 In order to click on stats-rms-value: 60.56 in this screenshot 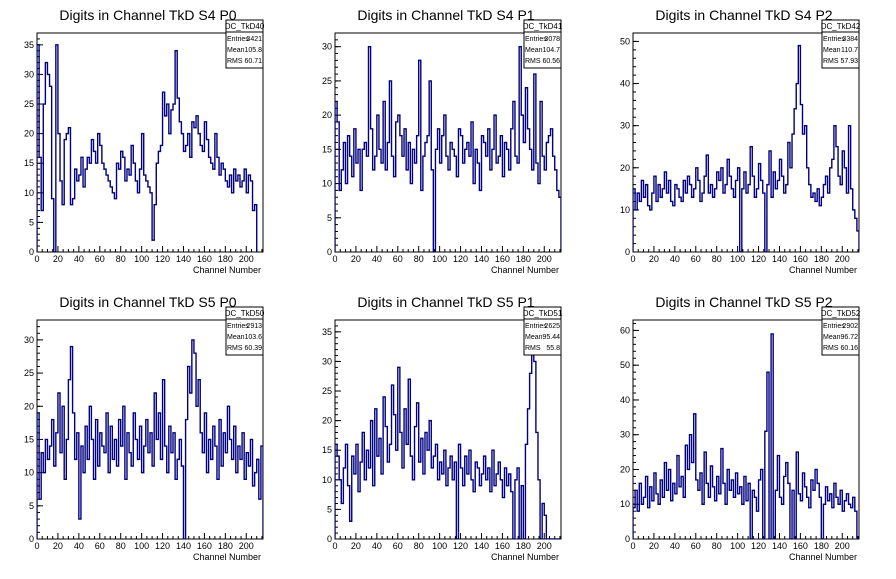, I will do `click(551, 61)`.